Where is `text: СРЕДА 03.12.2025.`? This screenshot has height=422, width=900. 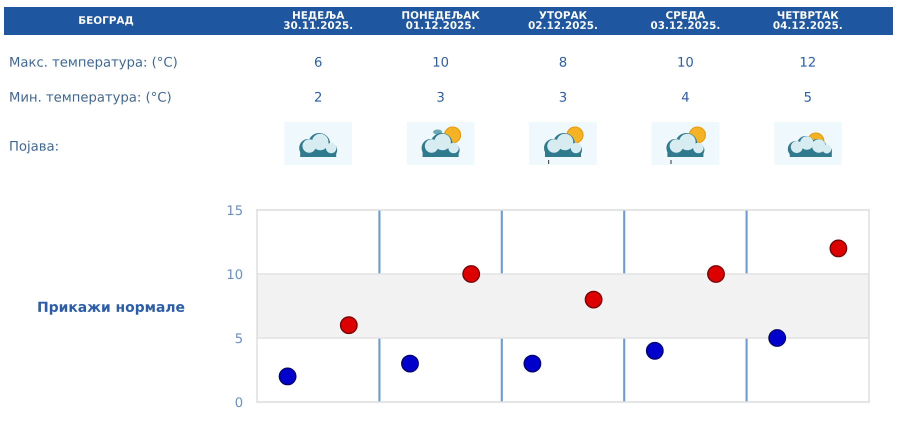
text: СРЕДА 03.12.2025. is located at coordinates (685, 20).